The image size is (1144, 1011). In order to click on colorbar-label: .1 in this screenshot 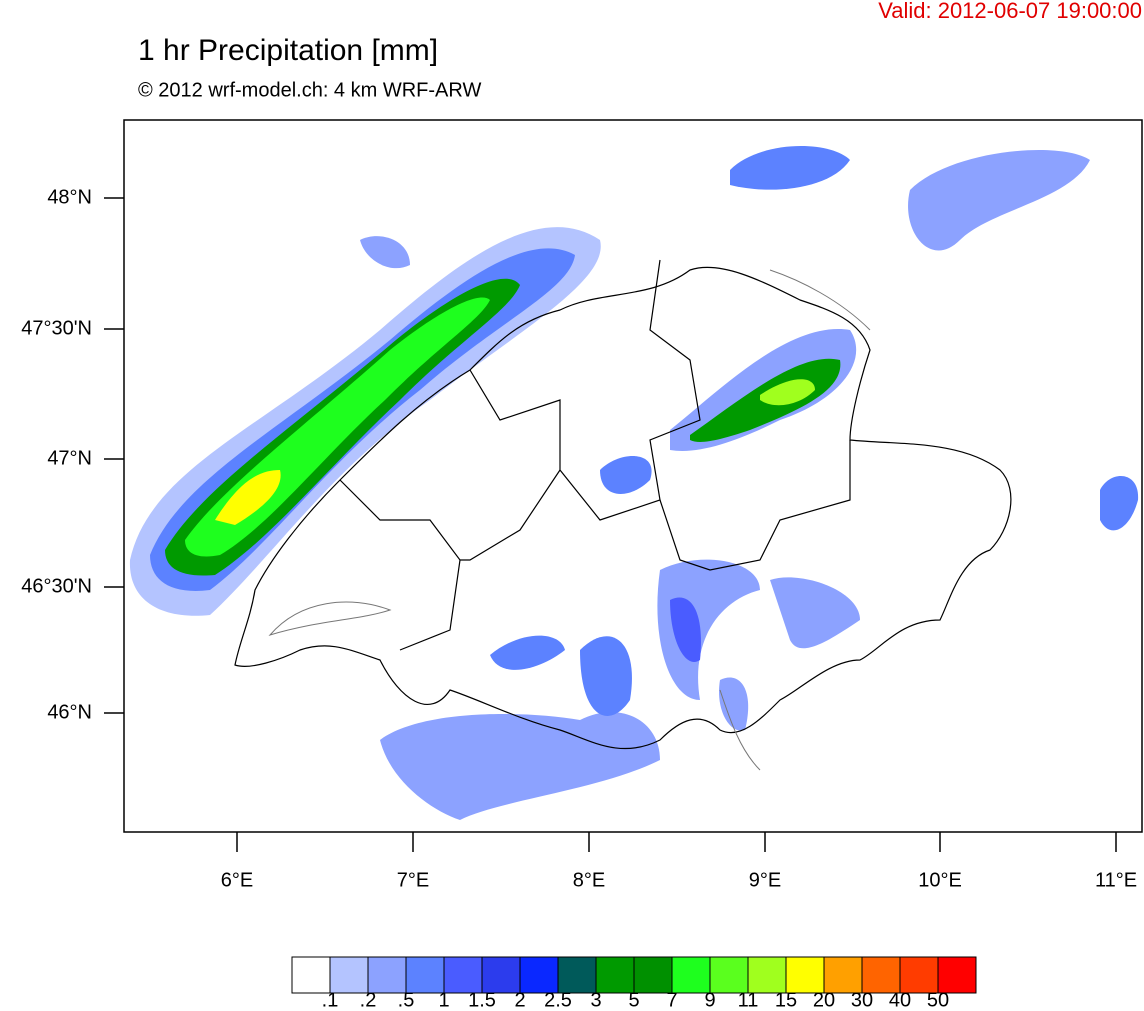, I will do `click(330, 1000)`.